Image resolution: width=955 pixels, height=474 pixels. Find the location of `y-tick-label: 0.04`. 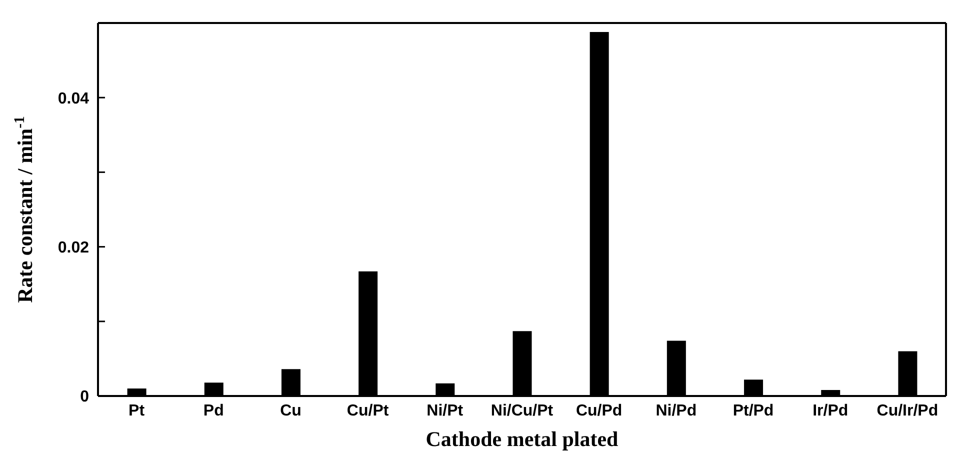

y-tick-label: 0.04 is located at coordinates (74, 99).